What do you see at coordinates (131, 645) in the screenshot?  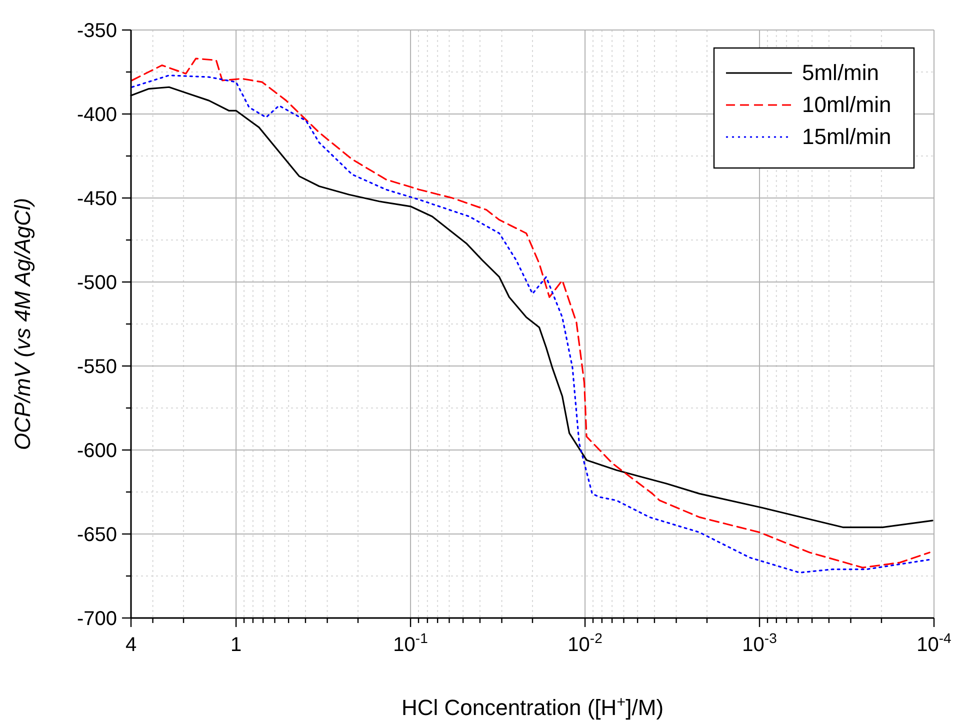 I see `x-tick-label: 4` at bounding box center [131, 645].